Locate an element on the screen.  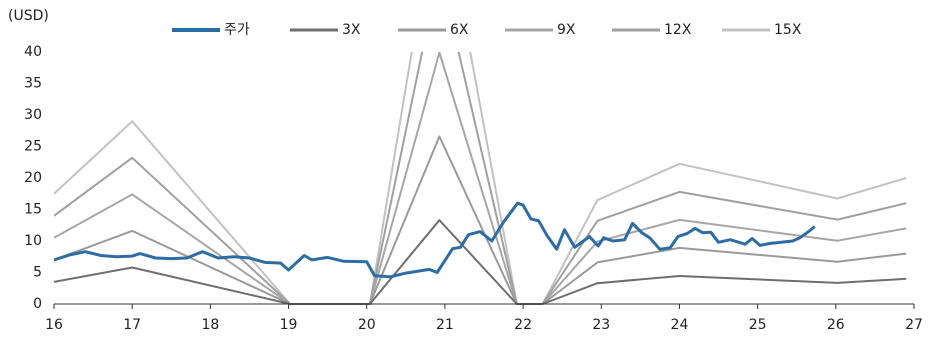
legend-label: 9X is located at coordinates (566, 30).